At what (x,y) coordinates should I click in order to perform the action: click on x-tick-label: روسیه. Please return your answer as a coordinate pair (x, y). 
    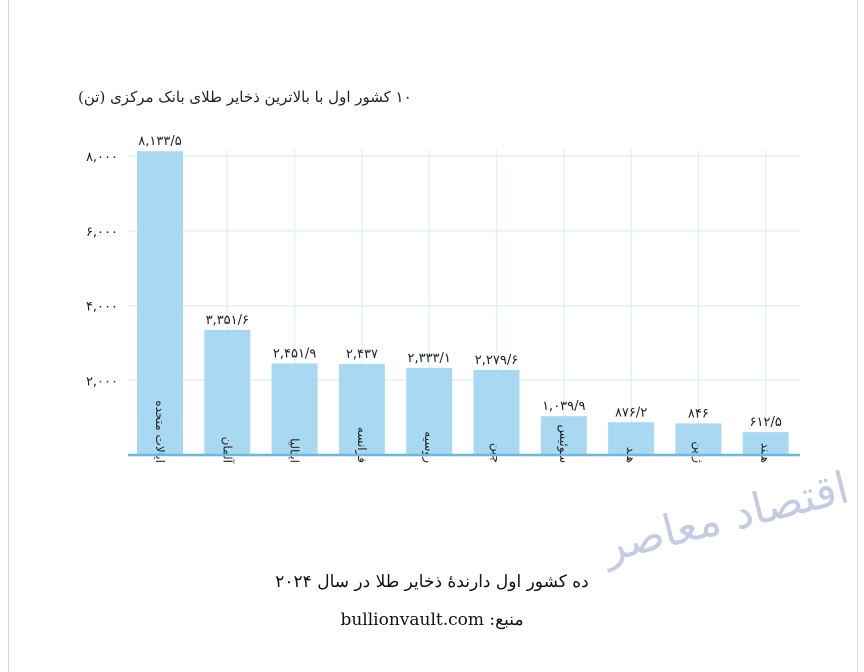
    Looking at the image, I should click on (428, 447).